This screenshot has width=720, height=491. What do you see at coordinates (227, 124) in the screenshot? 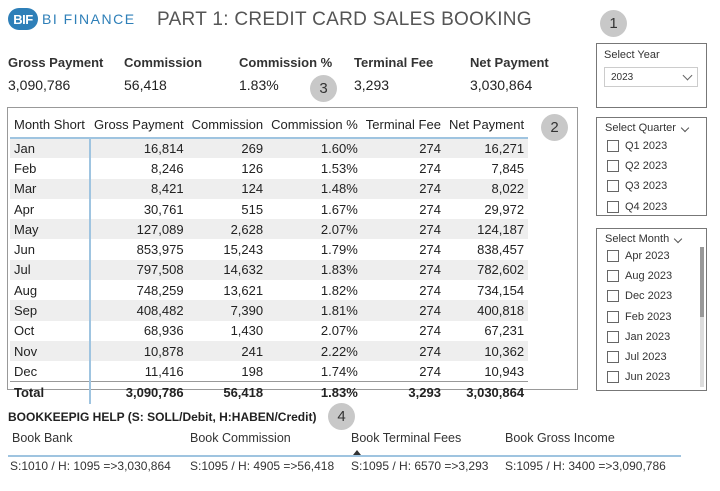
I see `column-header: Commission` at bounding box center [227, 124].